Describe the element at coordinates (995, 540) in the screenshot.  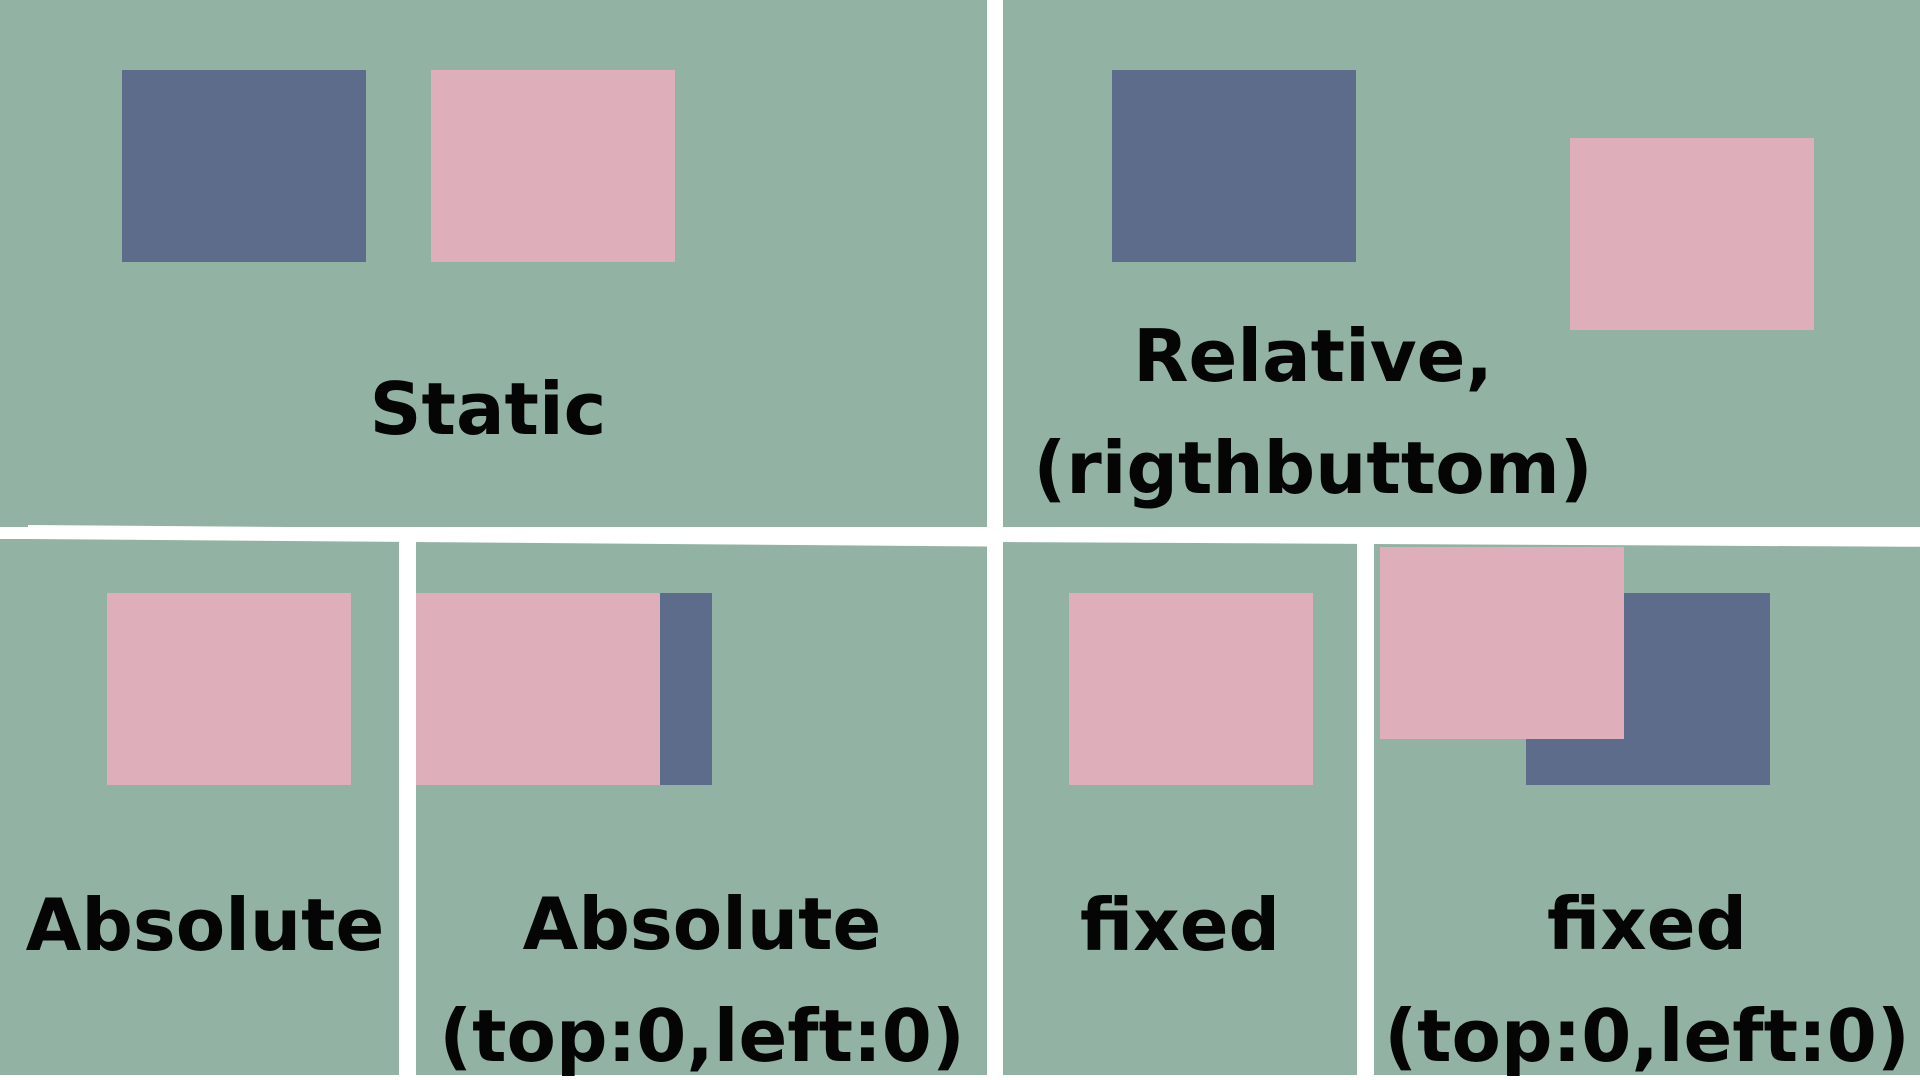
I see `vertical-divider-main` at that location.